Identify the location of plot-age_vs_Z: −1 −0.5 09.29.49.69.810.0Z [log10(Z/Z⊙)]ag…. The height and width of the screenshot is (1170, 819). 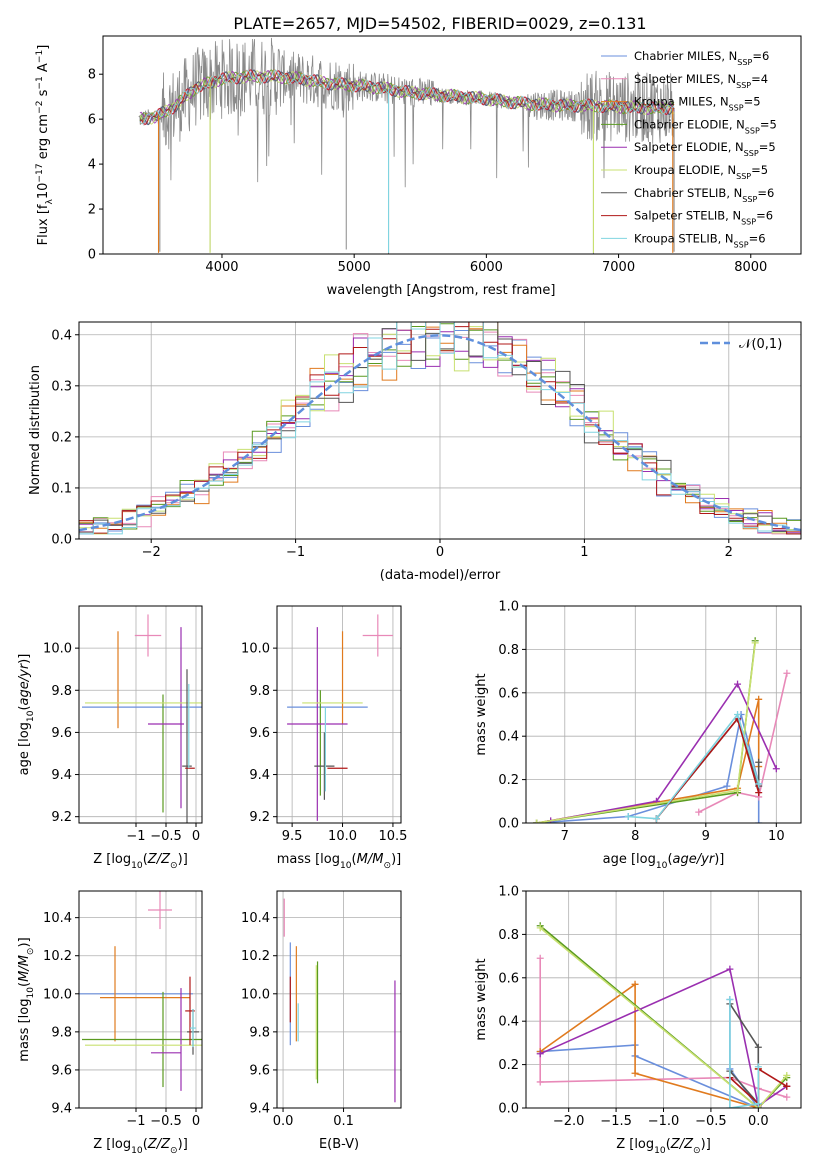
(110, 738).